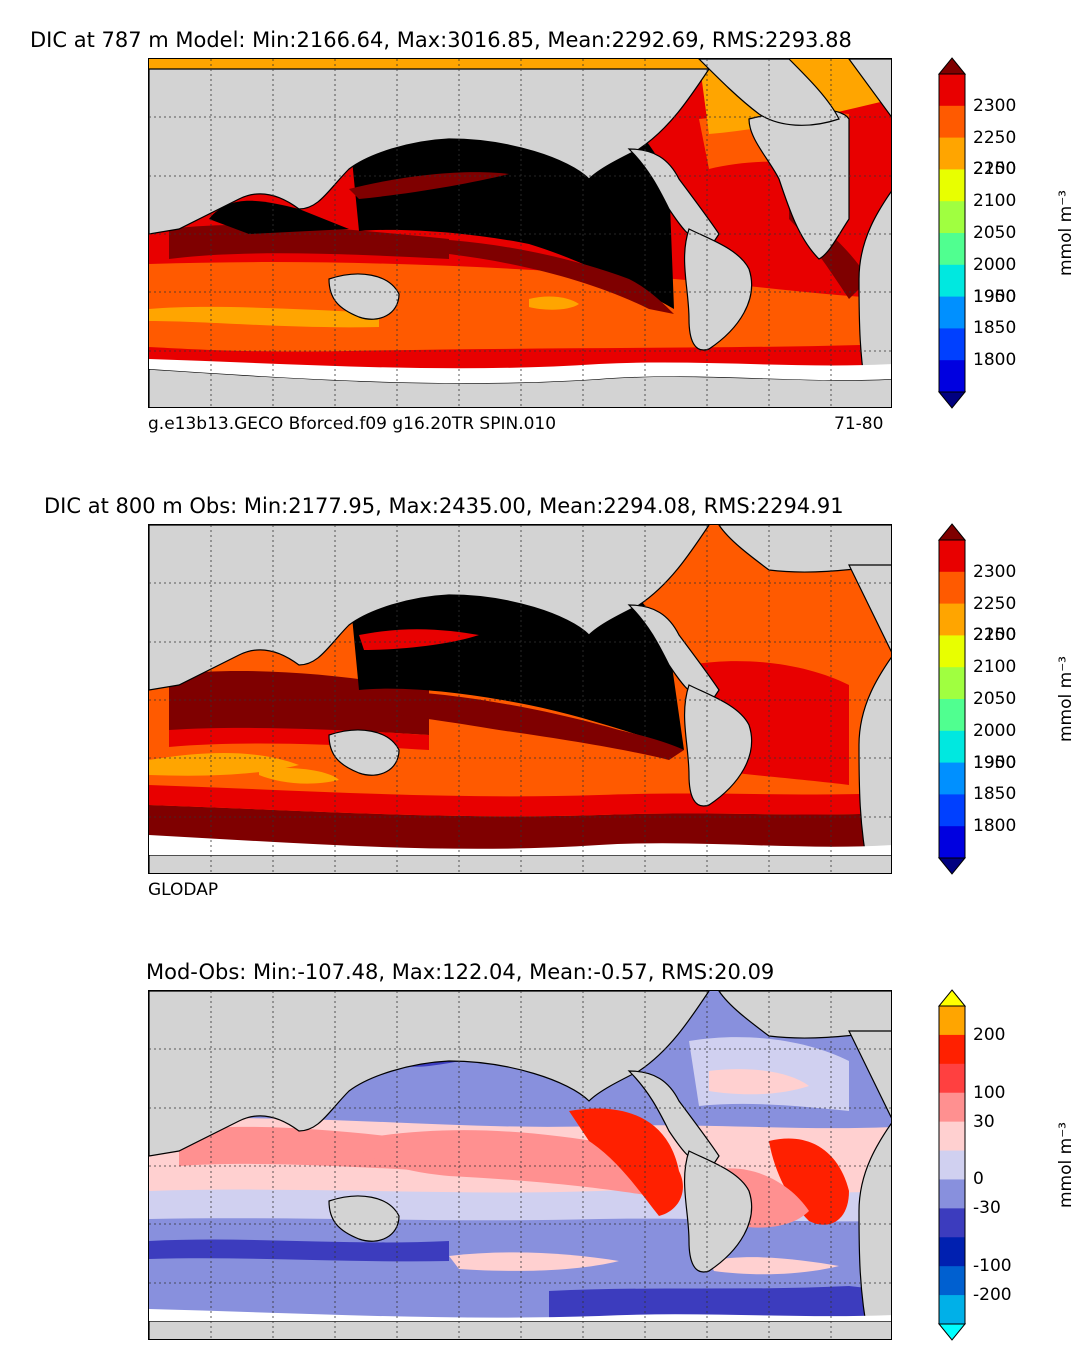  I want to click on panel3-colorbar: 200 100 30 0 -30 -100 -200 mmol m⁻³, so click(1006, 1165).